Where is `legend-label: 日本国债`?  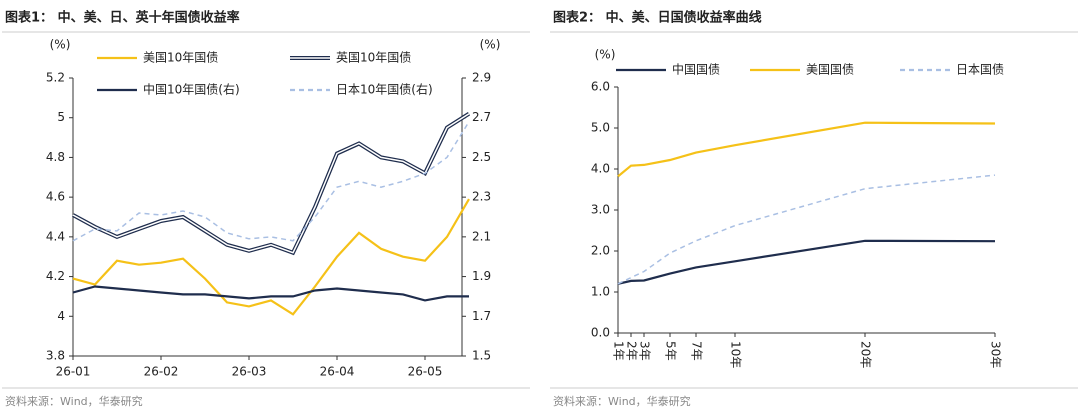 legend-label: 日本国债 is located at coordinates (980, 70).